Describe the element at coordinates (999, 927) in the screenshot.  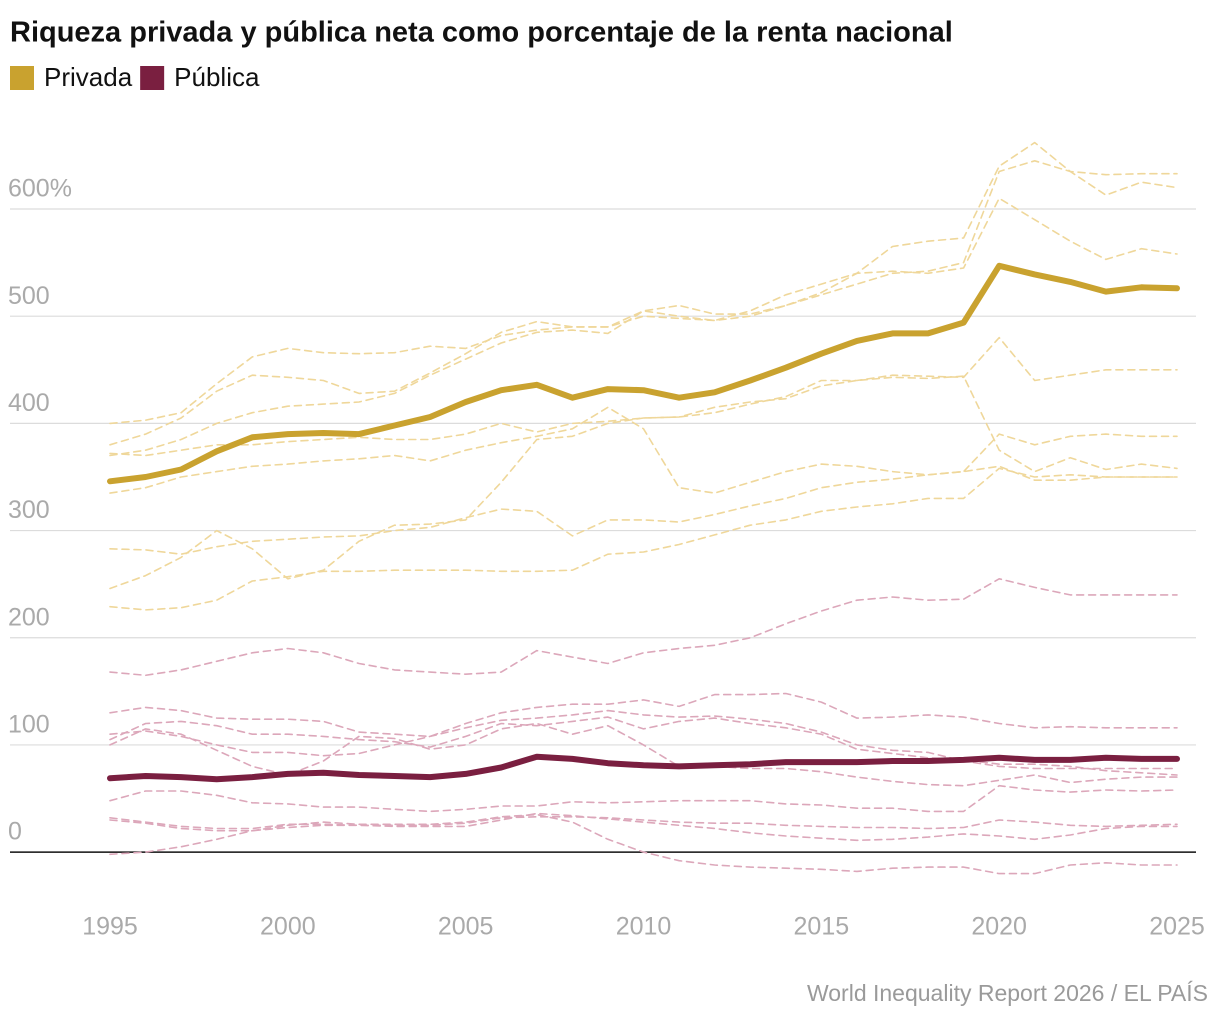
I see `x-tick-label: 2020` at that location.